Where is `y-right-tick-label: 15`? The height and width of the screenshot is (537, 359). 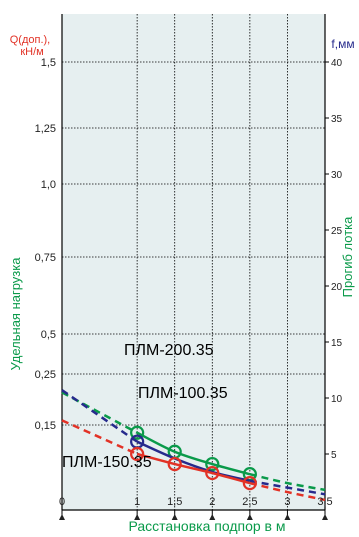 y-right-tick-label: 15 is located at coordinates (337, 343).